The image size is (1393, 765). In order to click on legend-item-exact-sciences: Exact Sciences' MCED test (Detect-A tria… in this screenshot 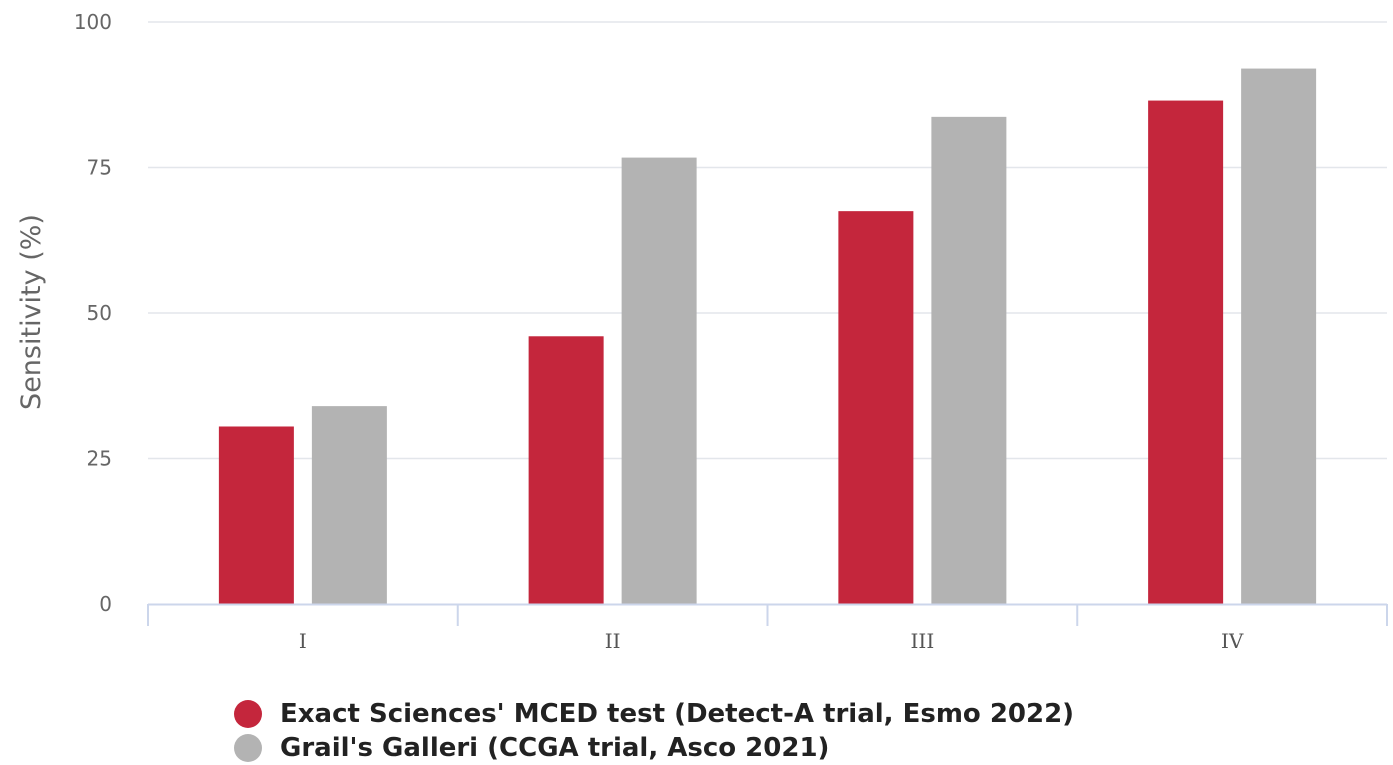, I will do `click(654, 714)`.